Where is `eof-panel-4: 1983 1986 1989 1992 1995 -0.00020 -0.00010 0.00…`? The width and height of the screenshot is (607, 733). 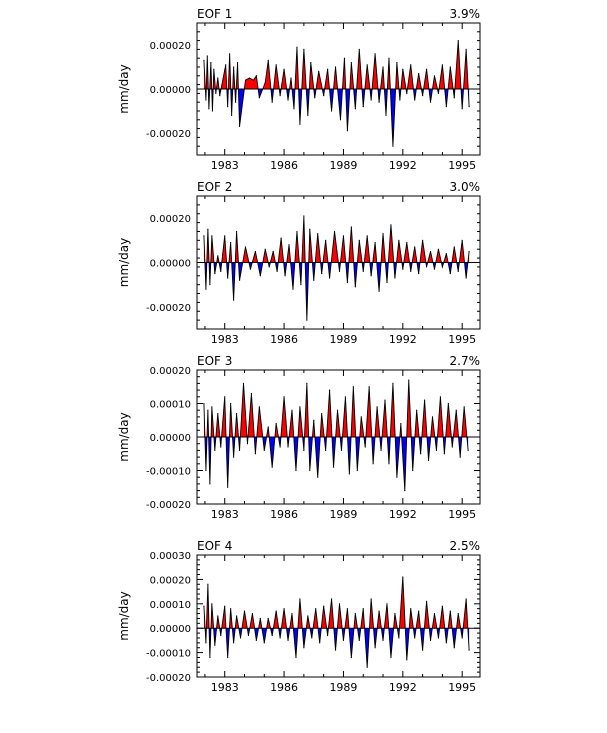
eof-panel-4: 1983 1986 1989 1992 1995 -0.00020 -0.00010 0.00… is located at coordinates (299, 616).